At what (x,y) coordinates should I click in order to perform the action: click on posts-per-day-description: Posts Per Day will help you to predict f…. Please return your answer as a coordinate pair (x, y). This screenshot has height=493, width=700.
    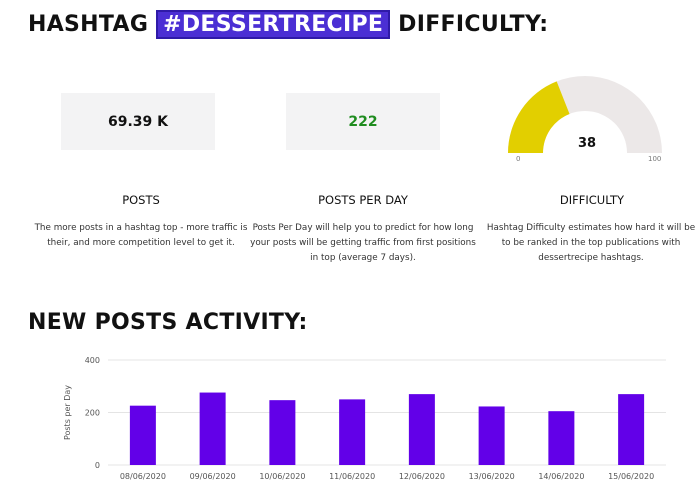
    Looking at the image, I should click on (363, 243).